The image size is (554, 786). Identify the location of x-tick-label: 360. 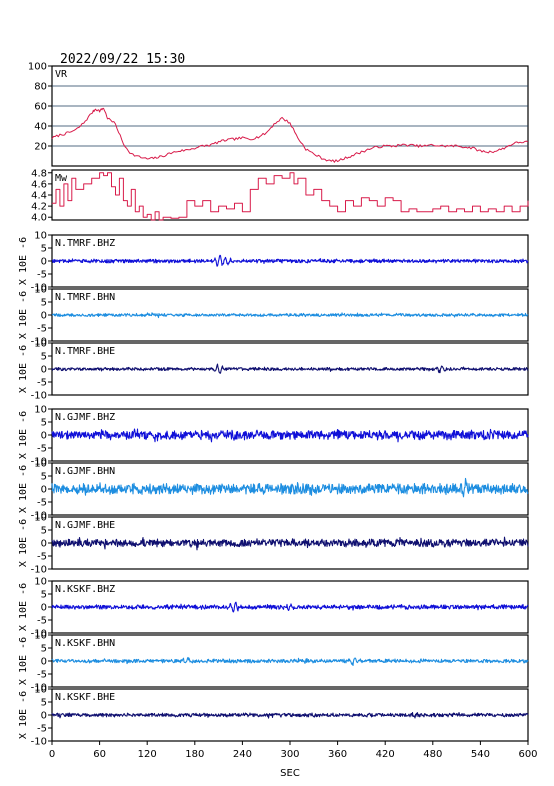
(337, 754).